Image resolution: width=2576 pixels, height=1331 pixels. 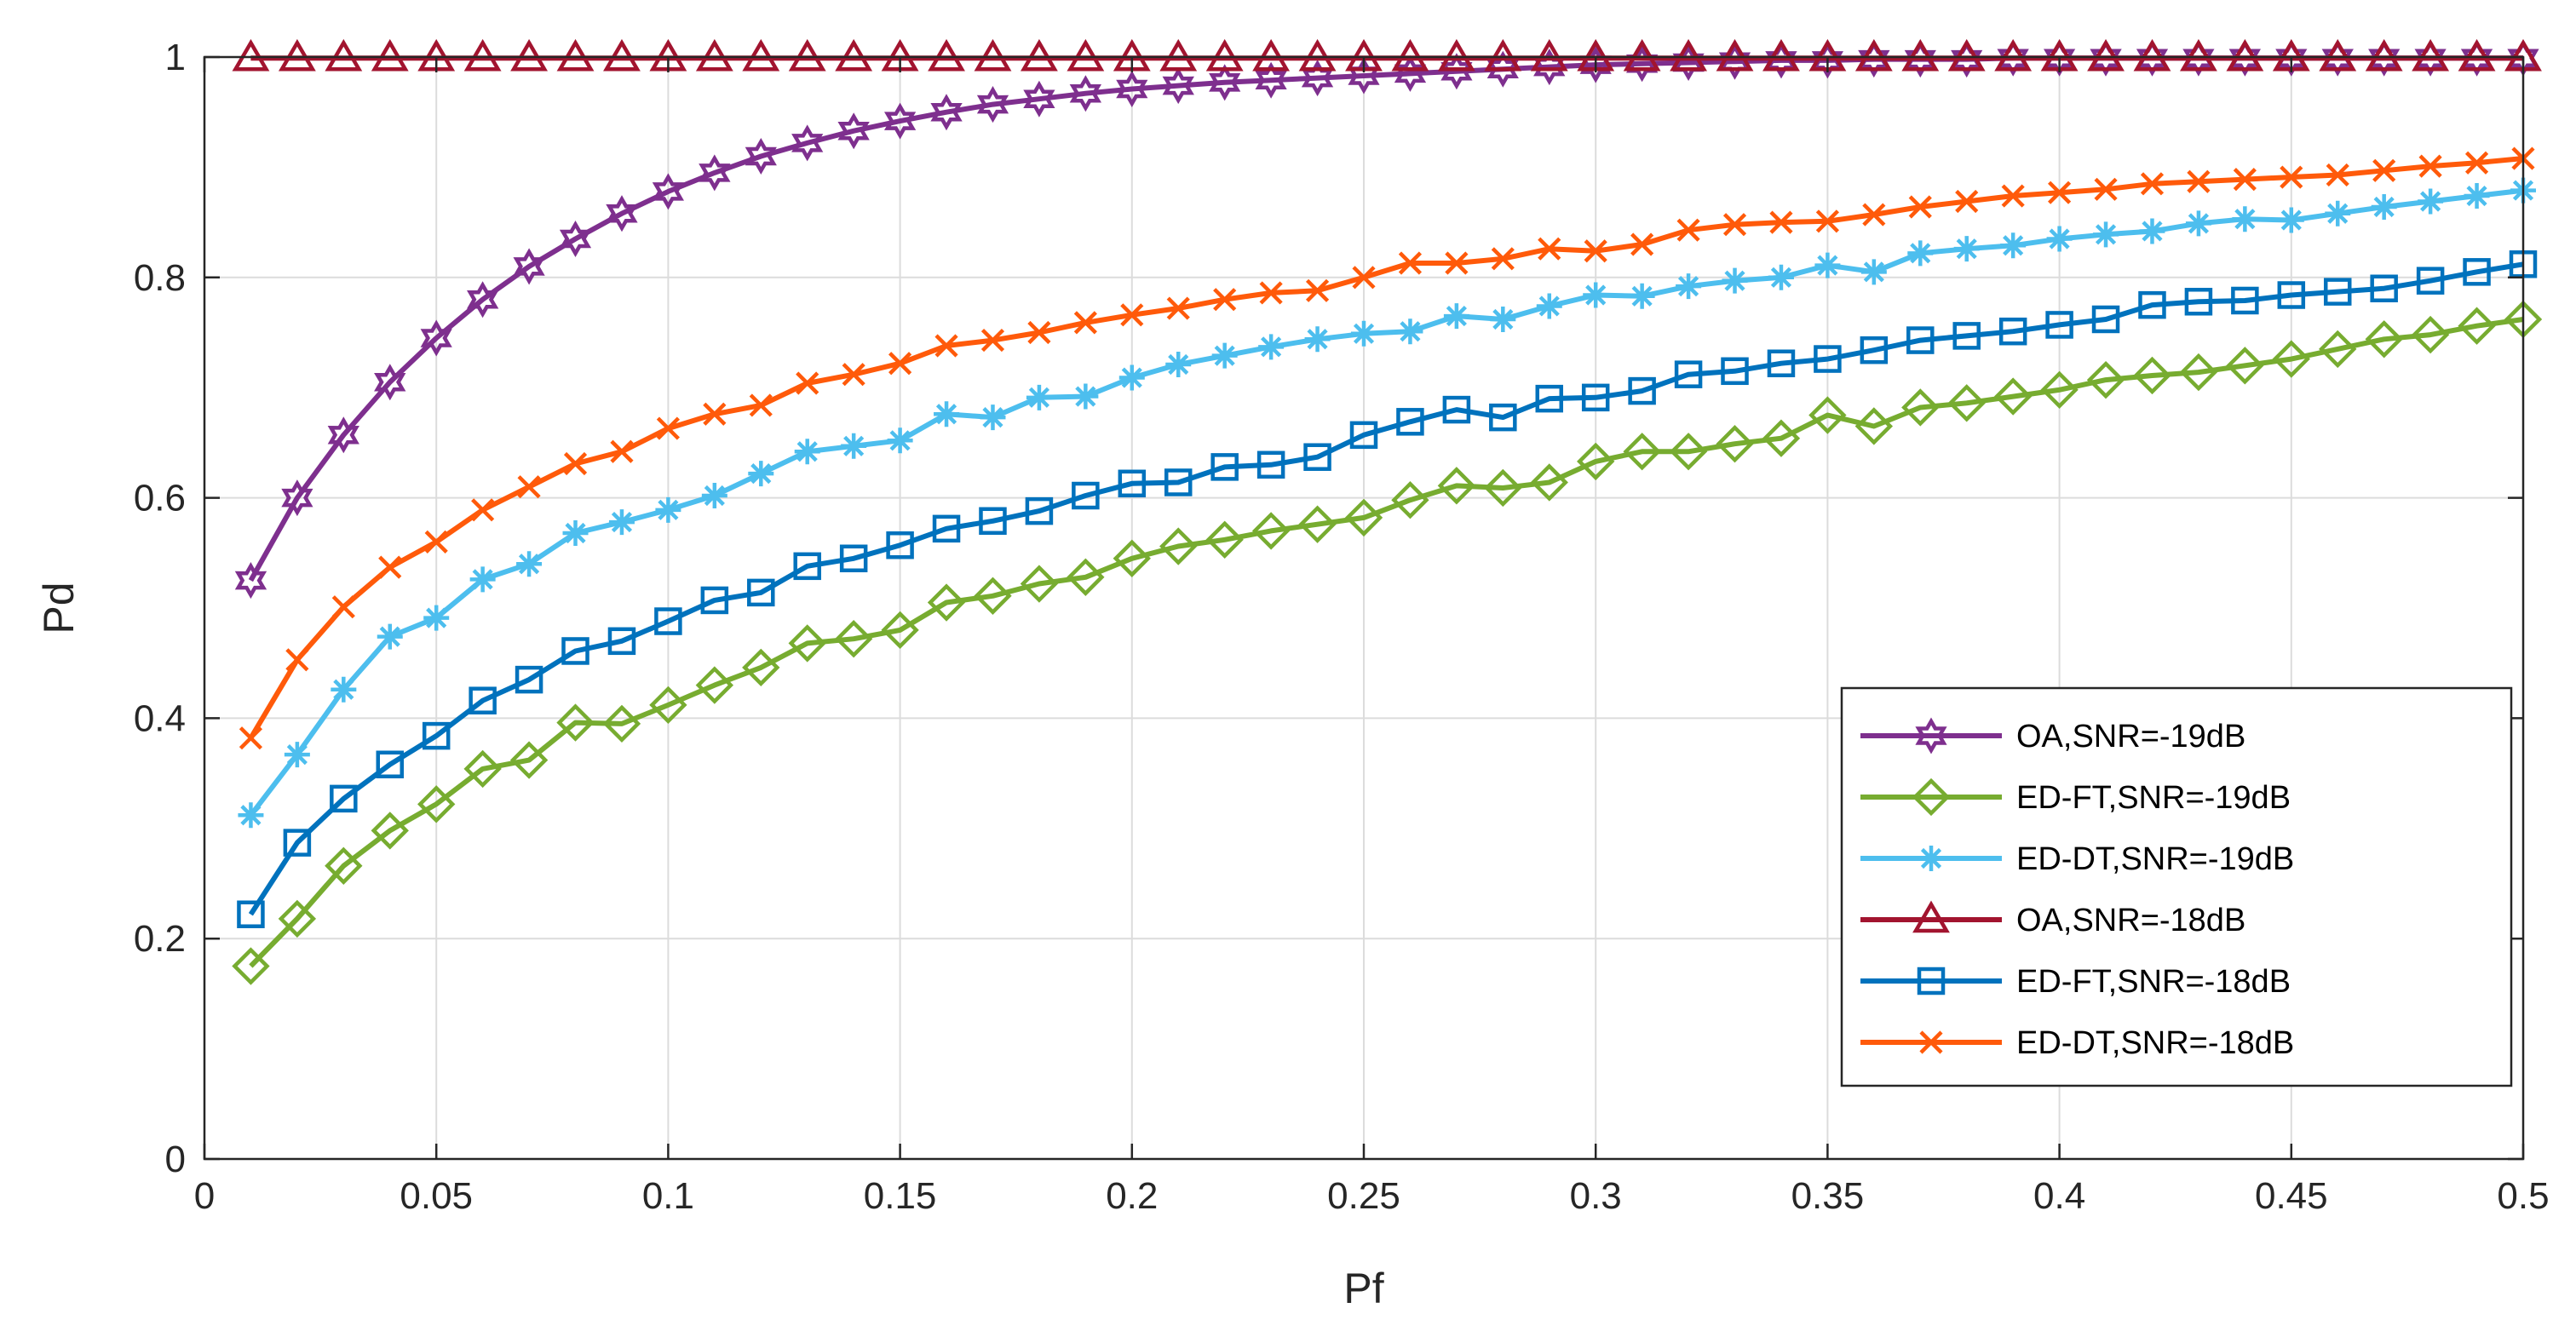 I want to click on legend-item: ED-FT,SNR=-19dB, so click(x=2075, y=797).